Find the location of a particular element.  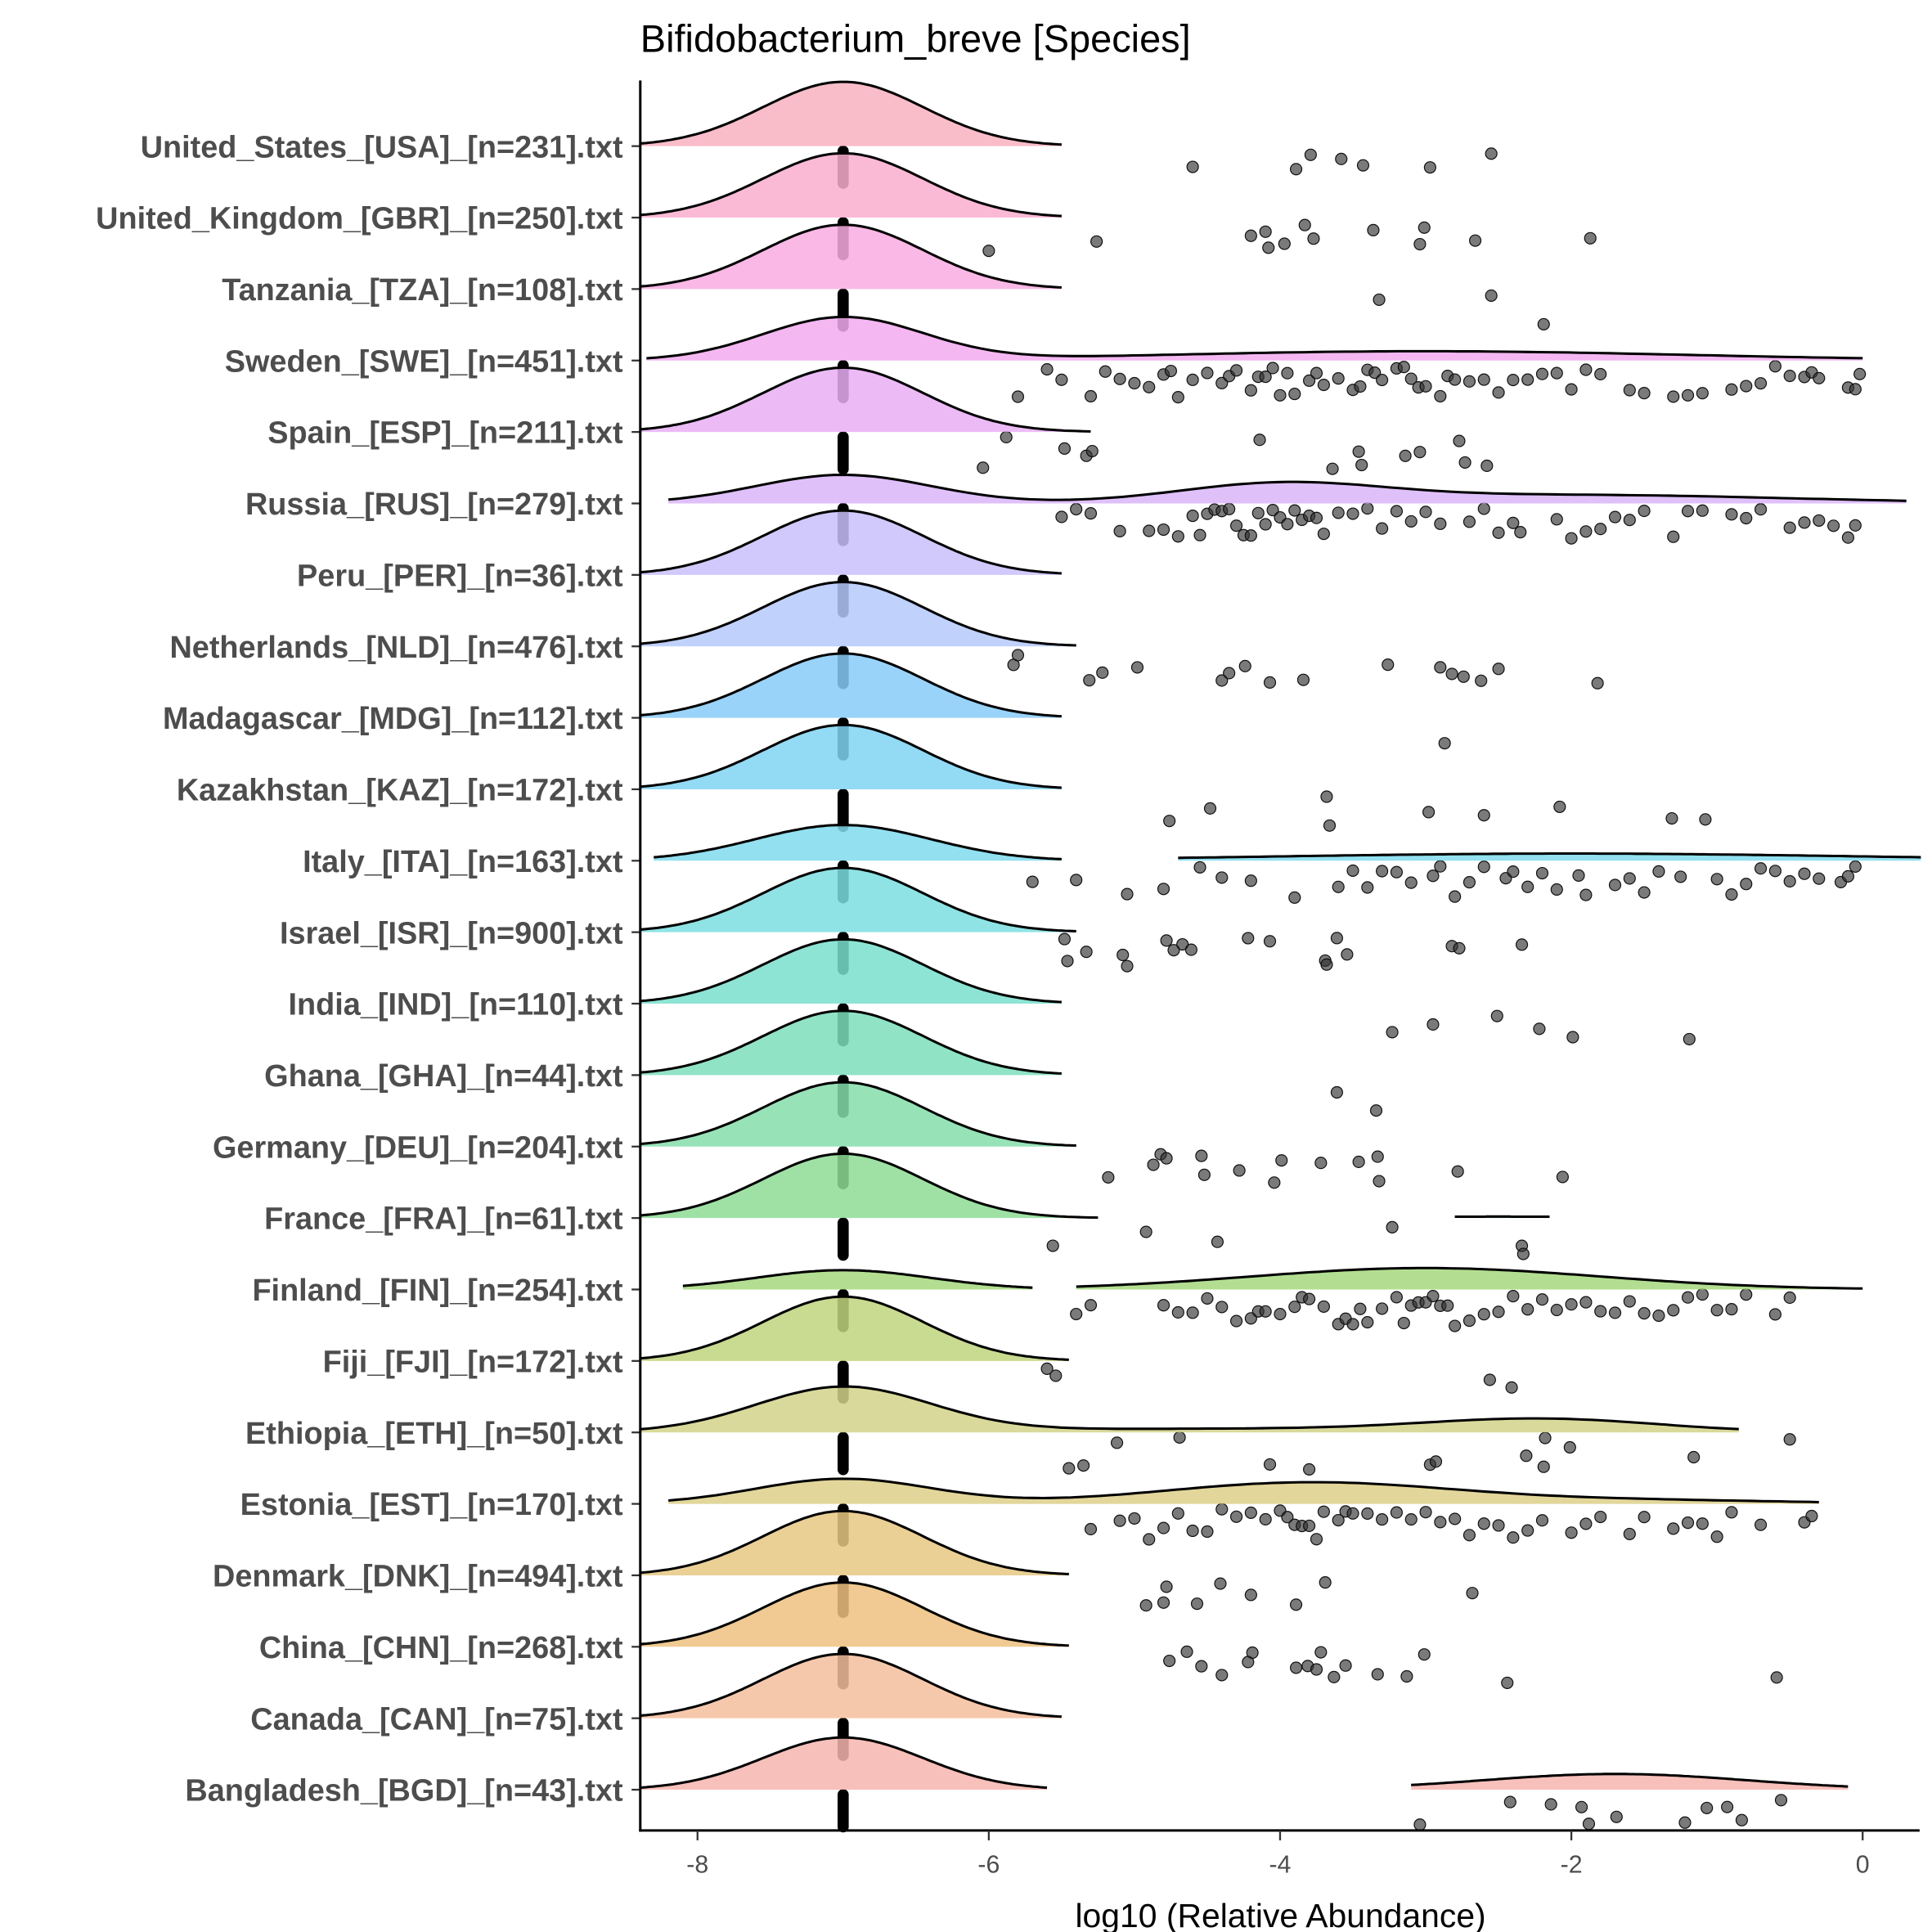

row-label: Netherlands_[NLD]_[n=476].txt is located at coordinates (396, 648).